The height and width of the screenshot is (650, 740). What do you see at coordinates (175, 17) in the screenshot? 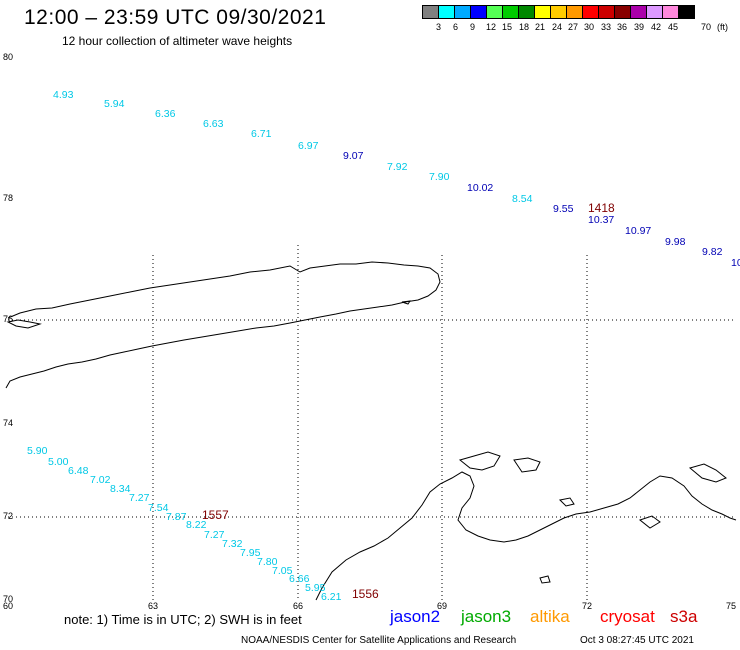
I see `map-title: 12:00 – 23:59 UTC 09/30/2021` at bounding box center [175, 17].